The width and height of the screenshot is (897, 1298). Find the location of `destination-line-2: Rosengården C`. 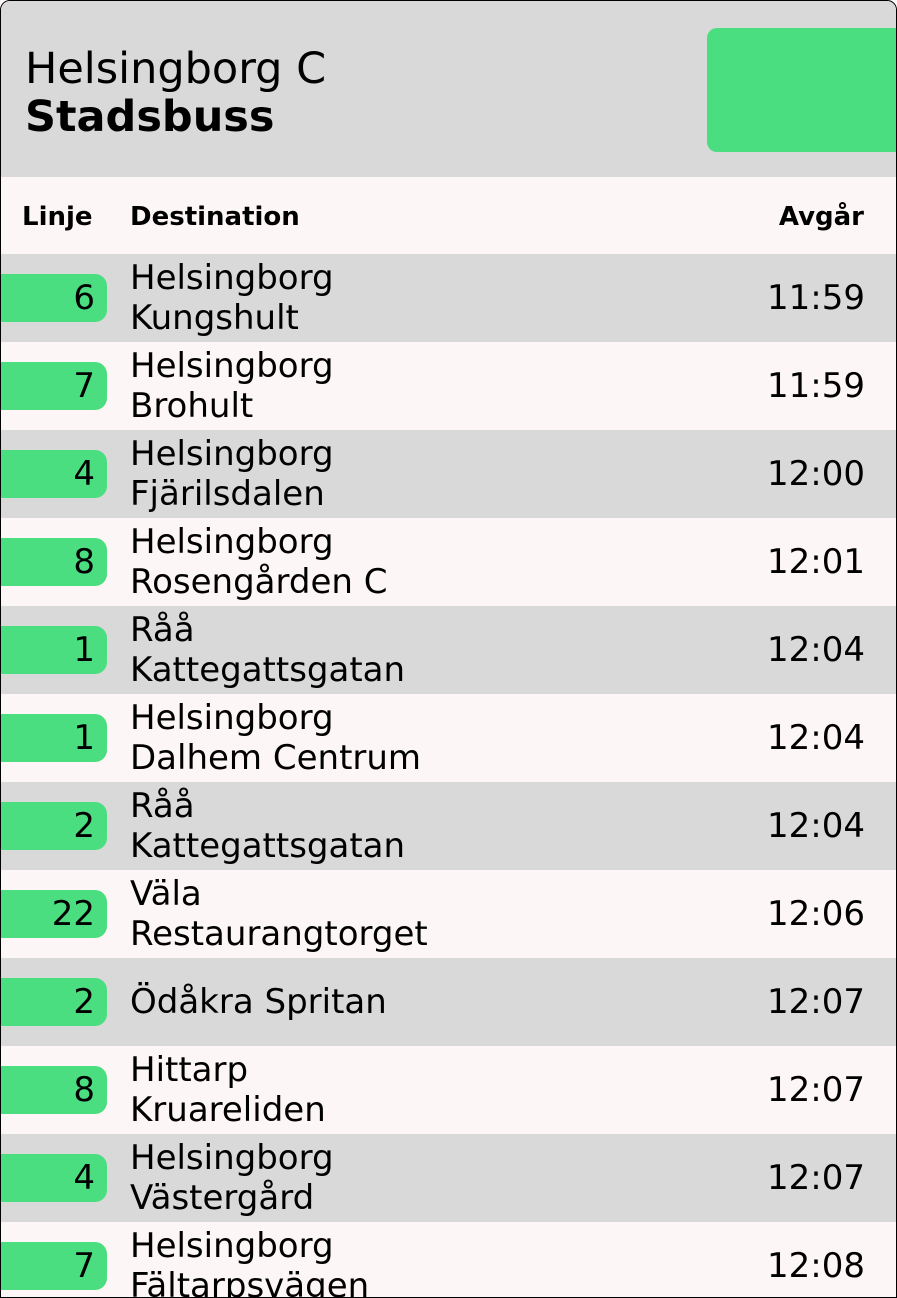

destination-line-2: Rosengården C is located at coordinates (259, 582).